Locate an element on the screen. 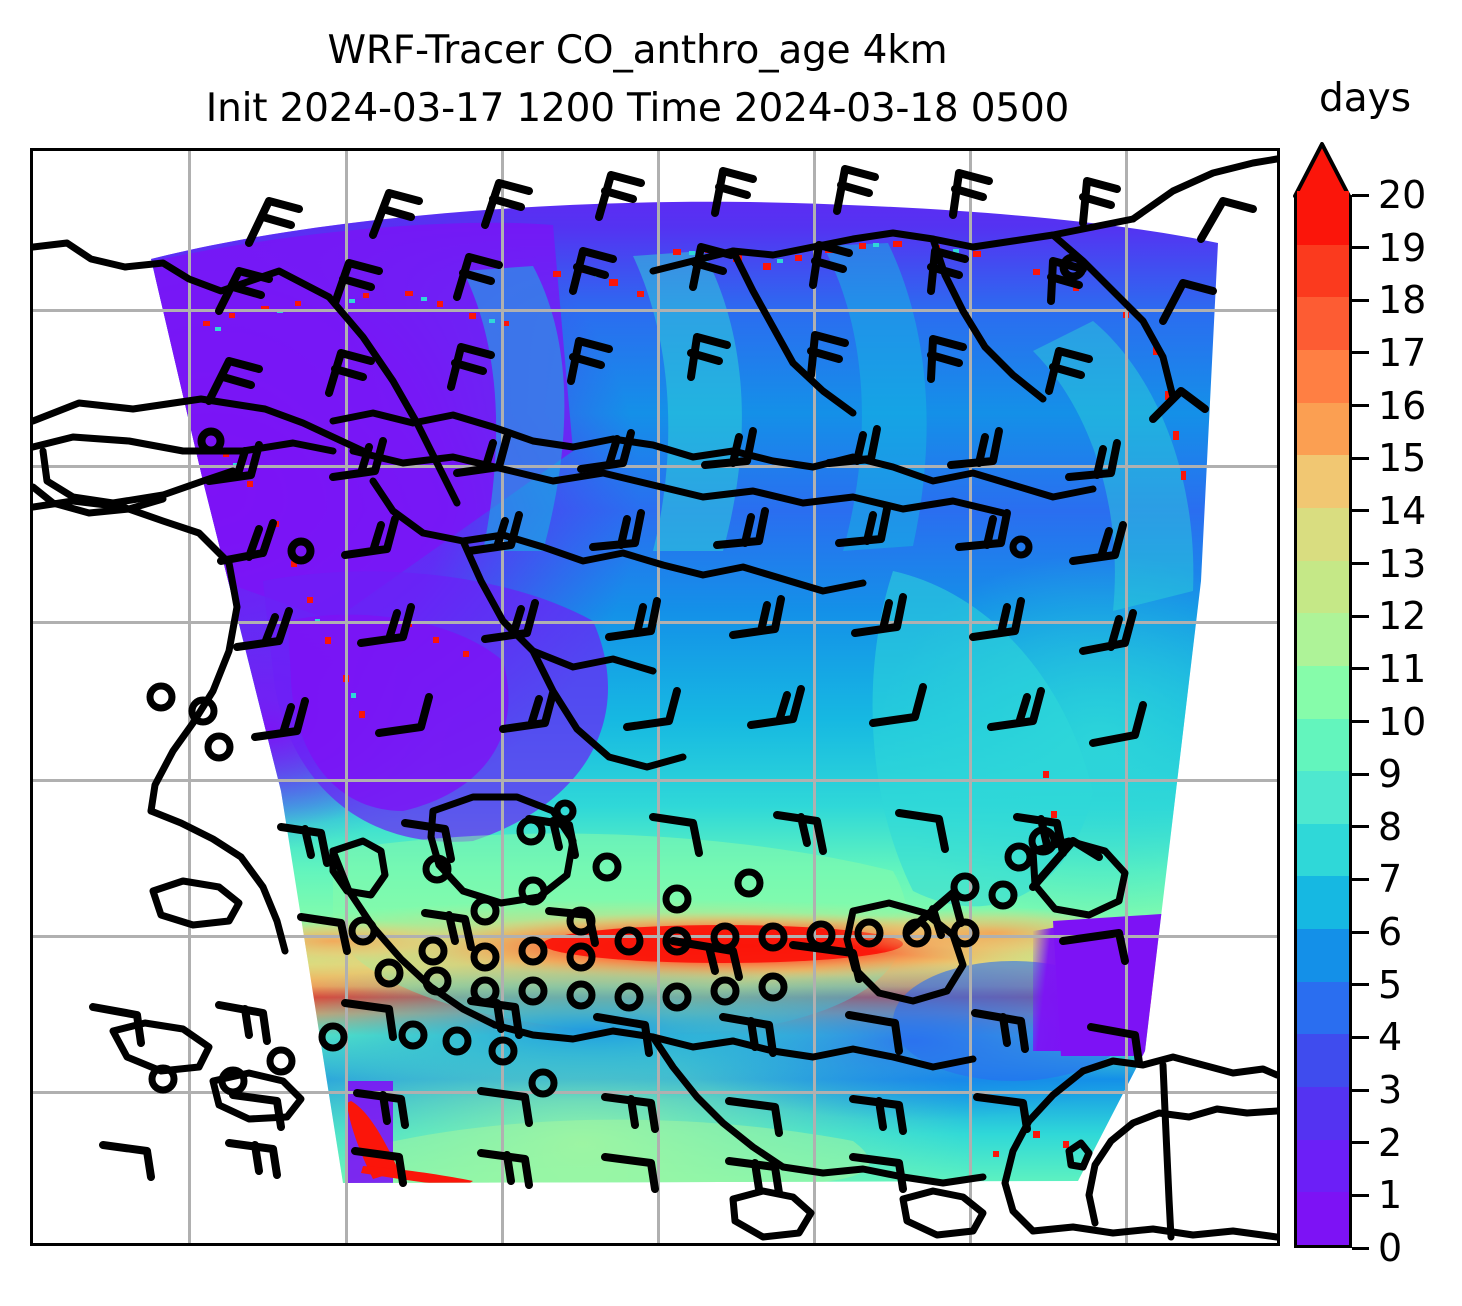 This screenshot has height=1306, width=1462. colorbar-tick-label: 18 is located at coordinates (1402, 300).